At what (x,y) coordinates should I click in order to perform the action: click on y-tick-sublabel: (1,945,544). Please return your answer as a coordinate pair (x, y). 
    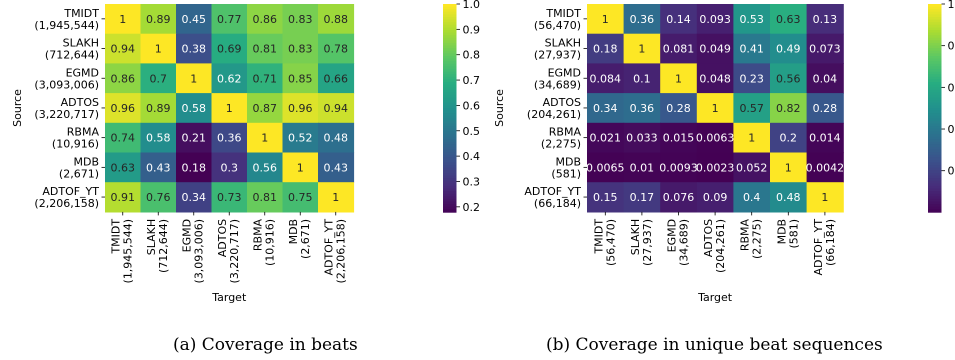
    Looking at the image, I should click on (66, 25).